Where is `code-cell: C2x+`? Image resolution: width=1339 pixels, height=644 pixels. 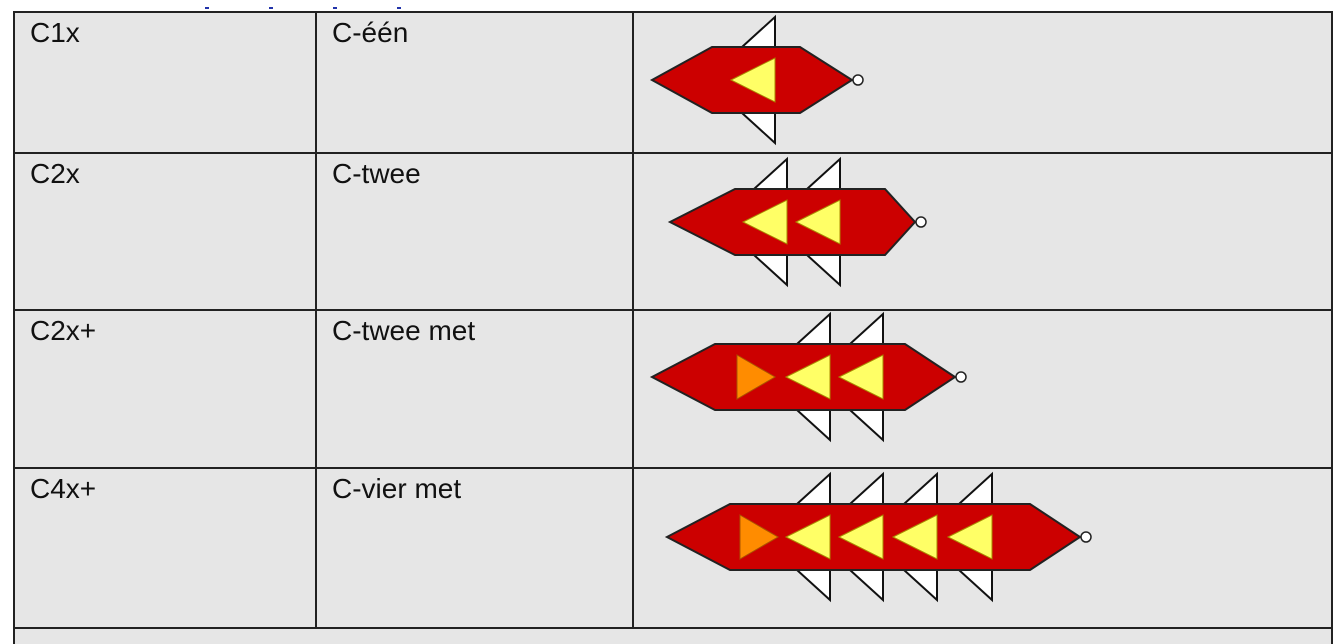
code-cell: C2x+ is located at coordinates (63, 330).